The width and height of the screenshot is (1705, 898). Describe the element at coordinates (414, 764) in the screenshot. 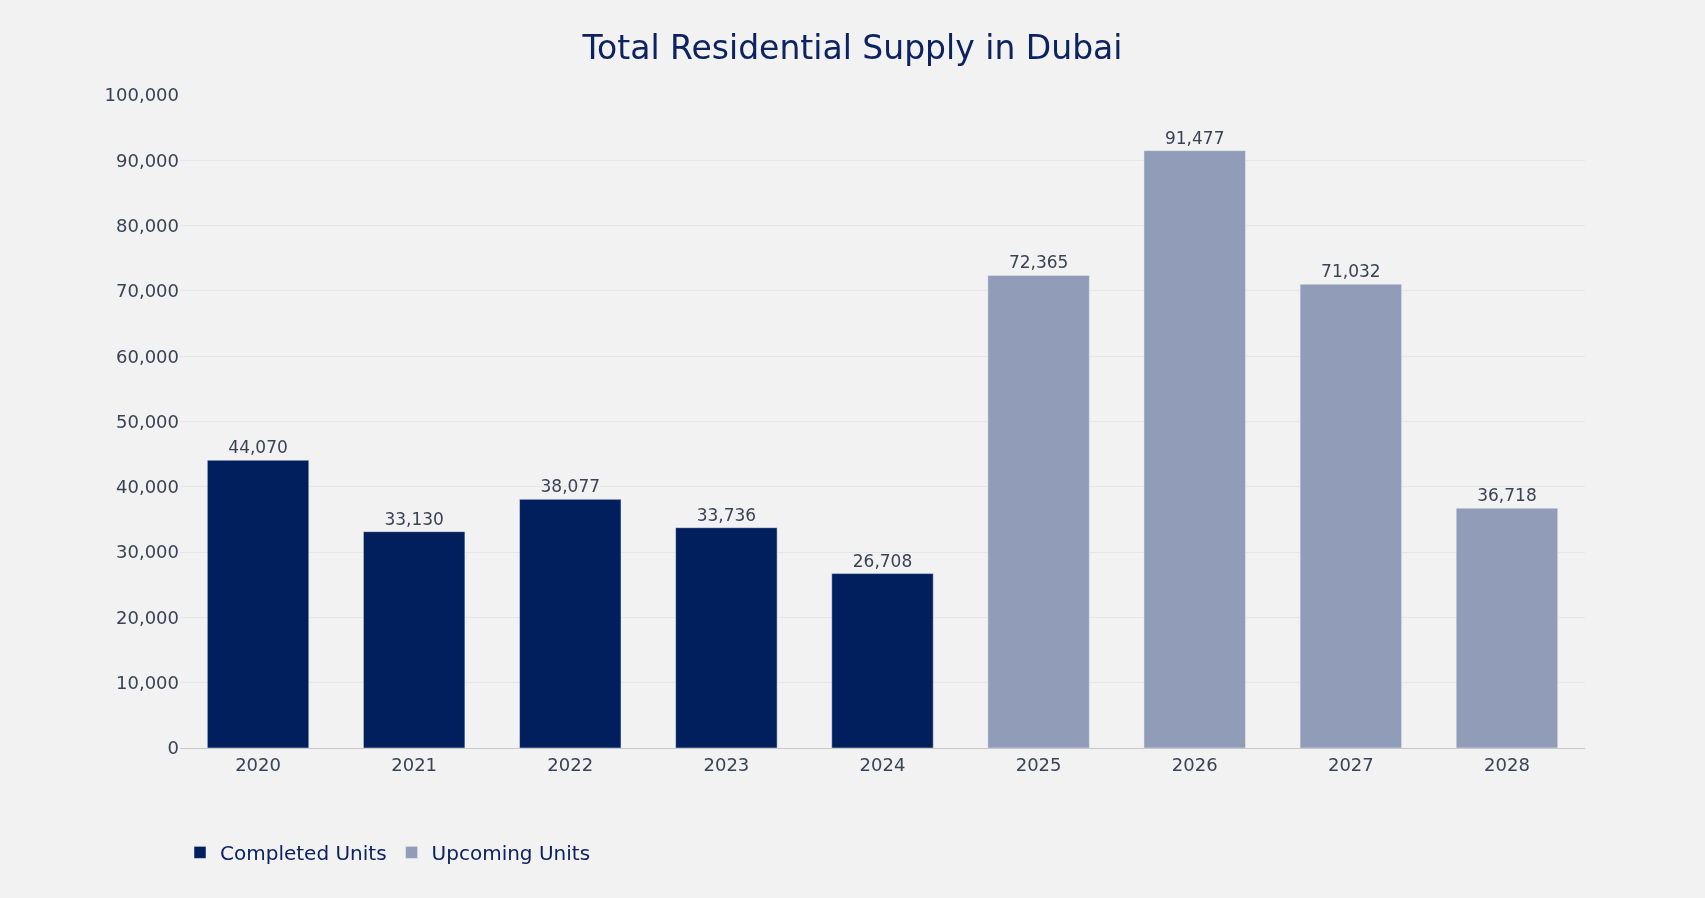

I see `x-tick-label: 2021` at that location.